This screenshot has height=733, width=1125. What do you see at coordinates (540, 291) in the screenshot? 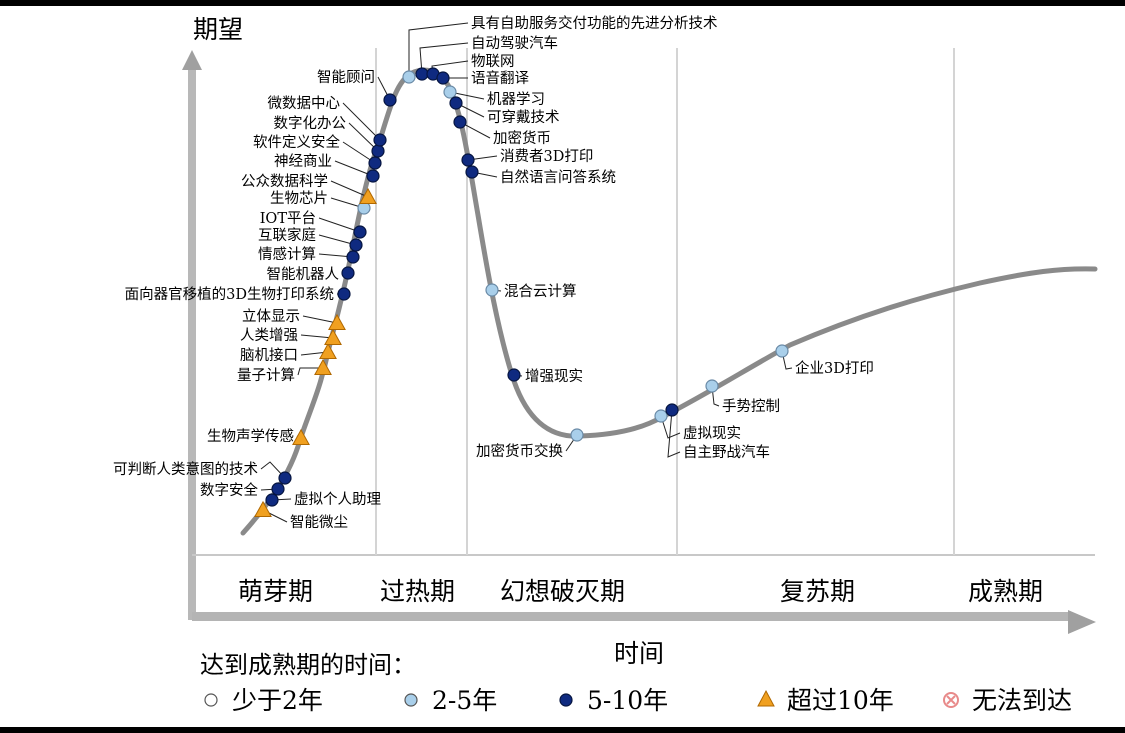
I see `technology-label: 混合云计算` at bounding box center [540, 291].